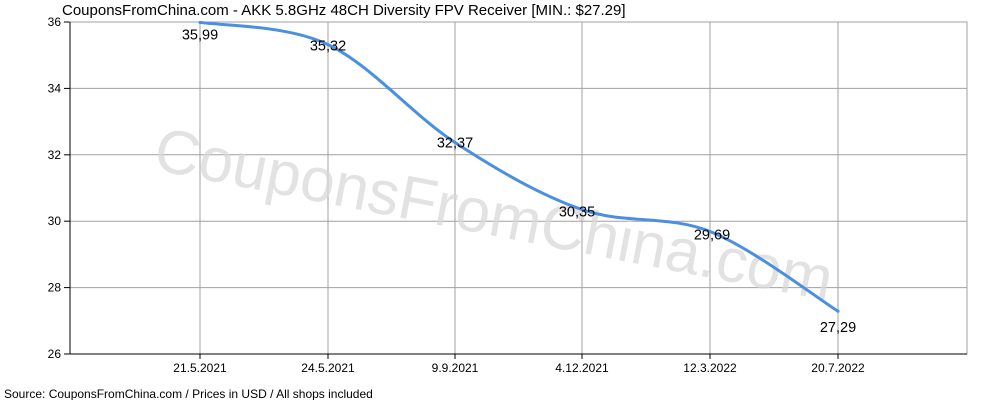 The image size is (1000, 400). What do you see at coordinates (55, 221) in the screenshot?
I see `y-tick-label: 30` at bounding box center [55, 221].